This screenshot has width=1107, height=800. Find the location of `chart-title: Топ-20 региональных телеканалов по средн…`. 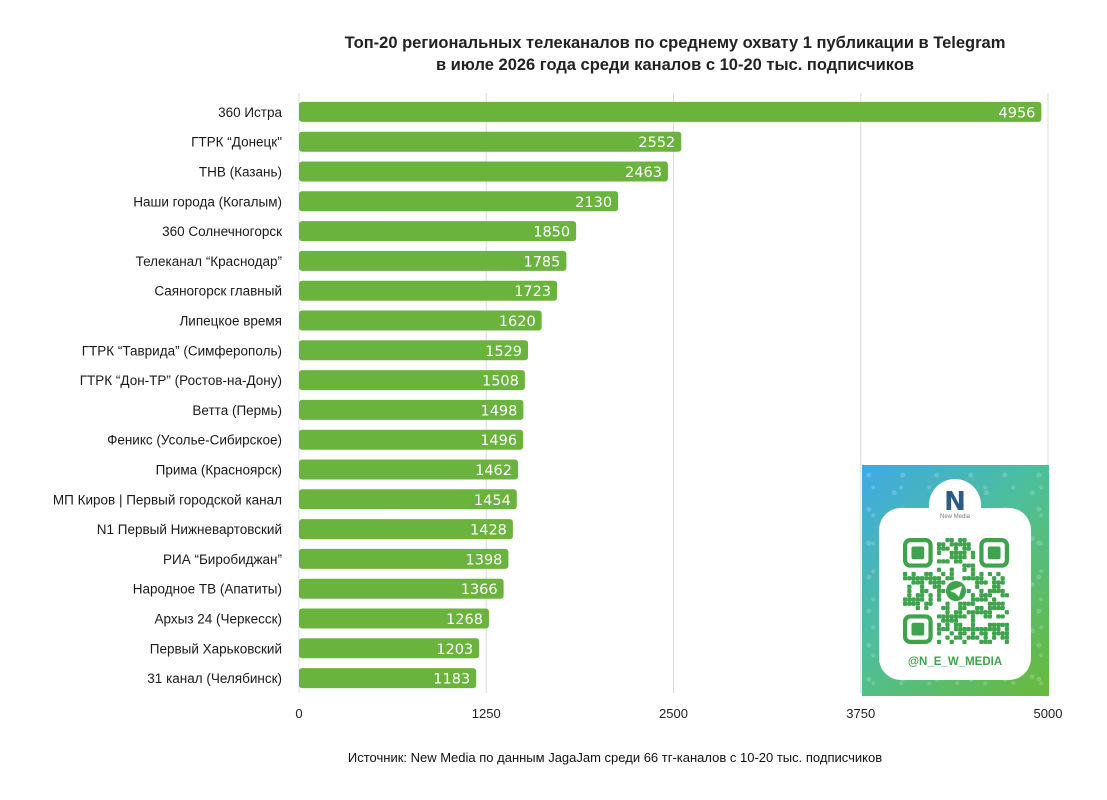

chart-title: Топ-20 региональных телеканалов по средн… is located at coordinates (675, 54).